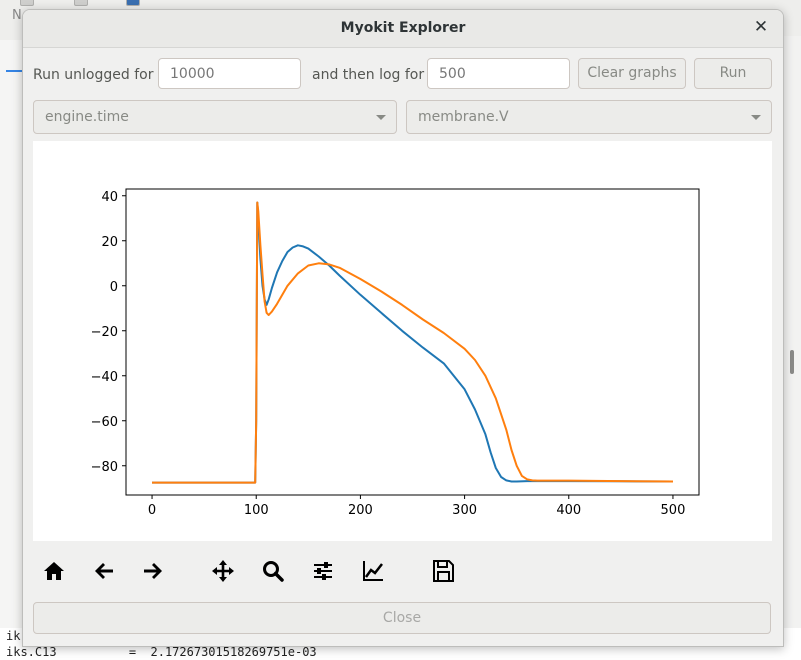 The width and height of the screenshot is (801, 660). I want to click on run-button: Run, so click(733, 73).